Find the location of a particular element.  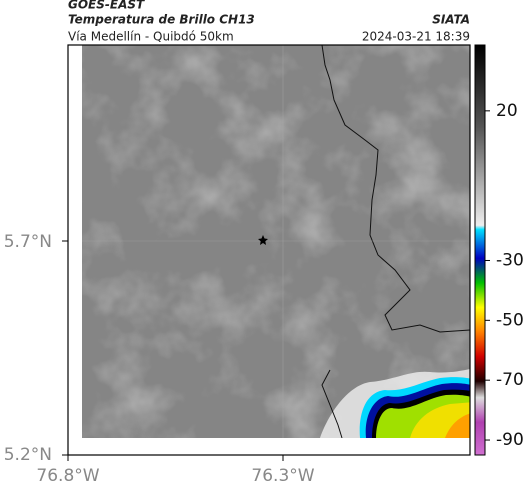

lat-label: 5.2°N is located at coordinates (28, 455).